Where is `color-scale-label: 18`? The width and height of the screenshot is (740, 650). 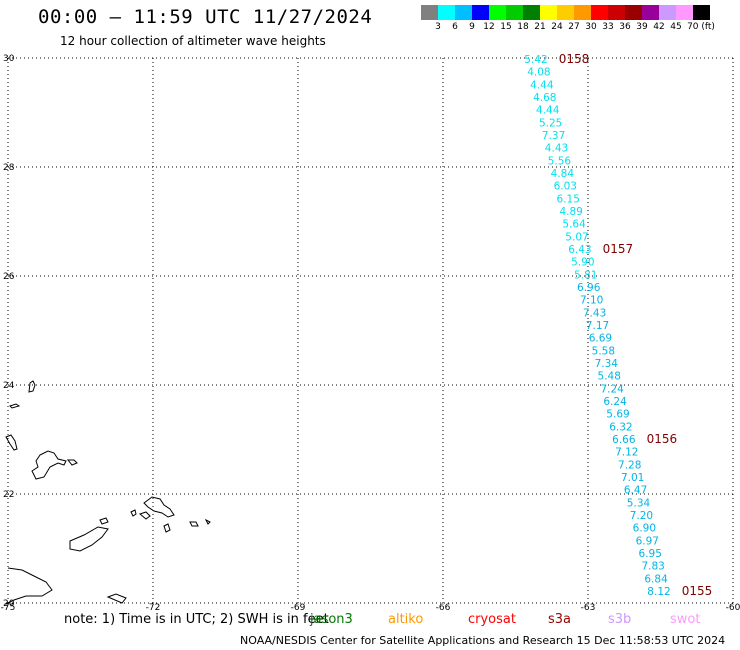
color-scale-label: 18 is located at coordinates (523, 27).